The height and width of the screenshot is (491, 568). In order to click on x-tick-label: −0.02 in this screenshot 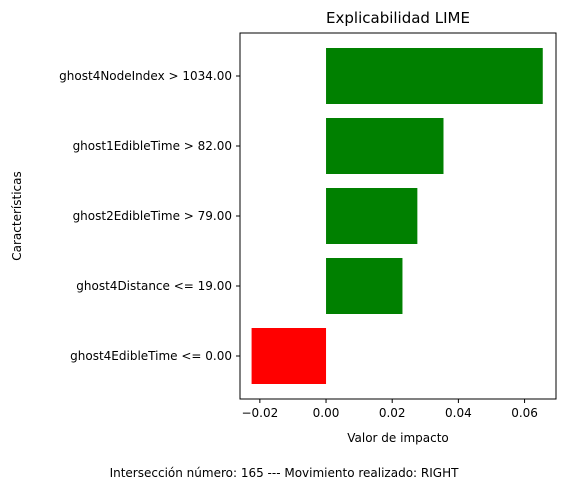, I will do `click(259, 413)`.